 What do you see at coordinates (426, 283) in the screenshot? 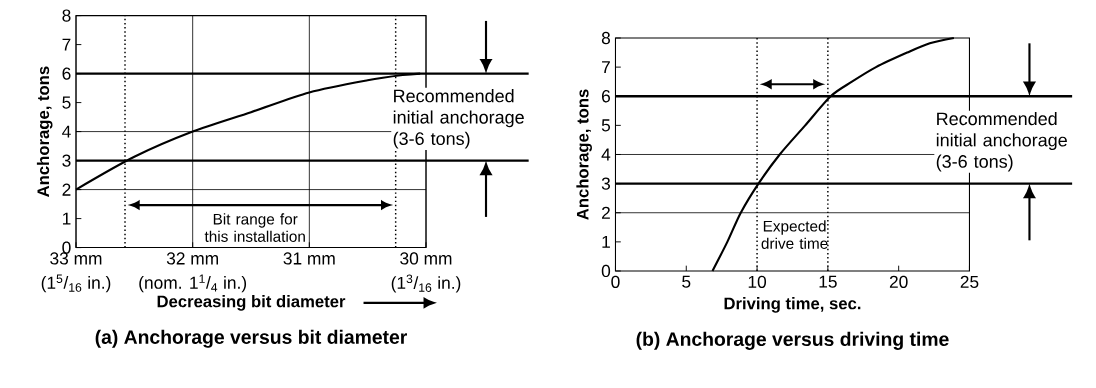
I see `text: (1$^{3}$/$_{16}$ in.)` at bounding box center [426, 283].